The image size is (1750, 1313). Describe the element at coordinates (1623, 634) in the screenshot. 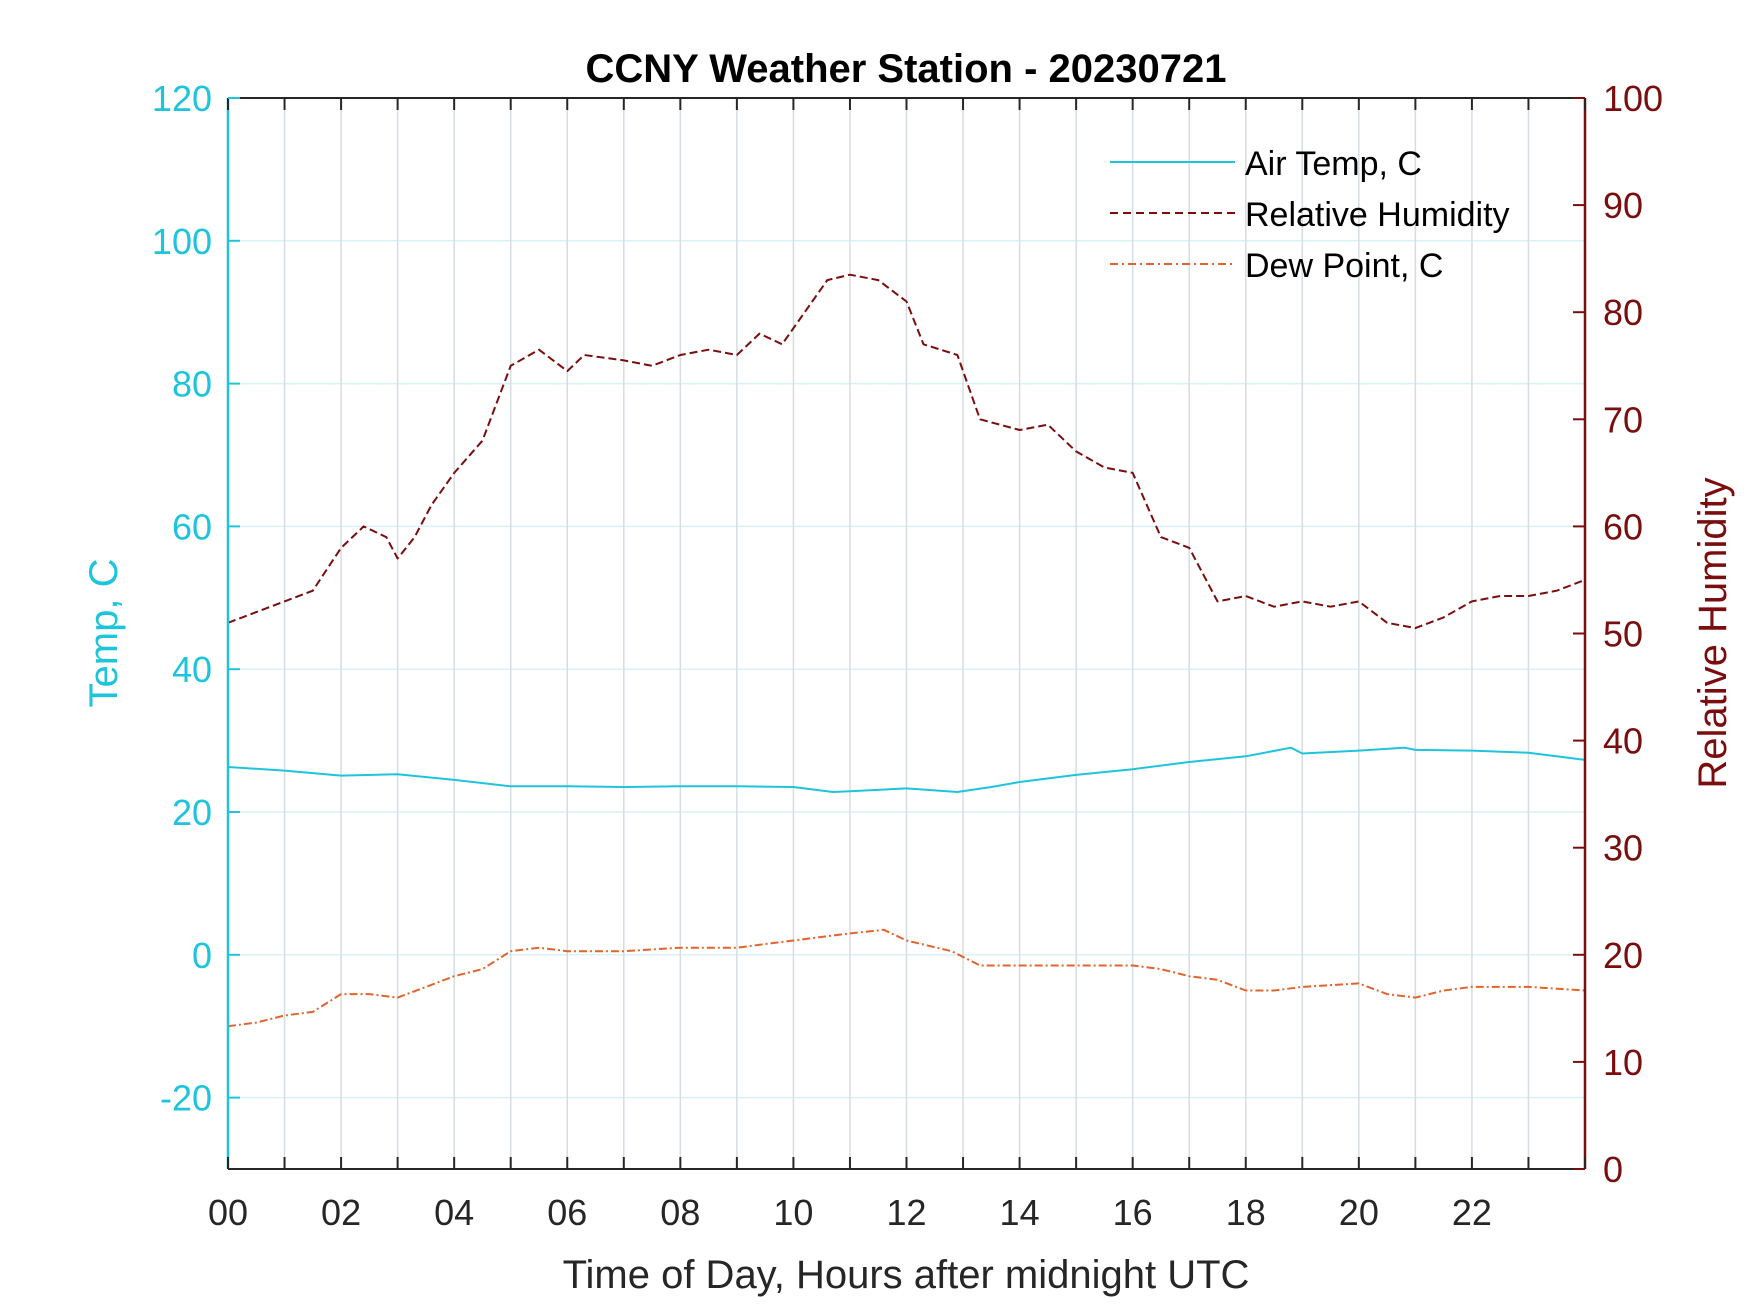

I see `y-right-tick-label: 50` at that location.